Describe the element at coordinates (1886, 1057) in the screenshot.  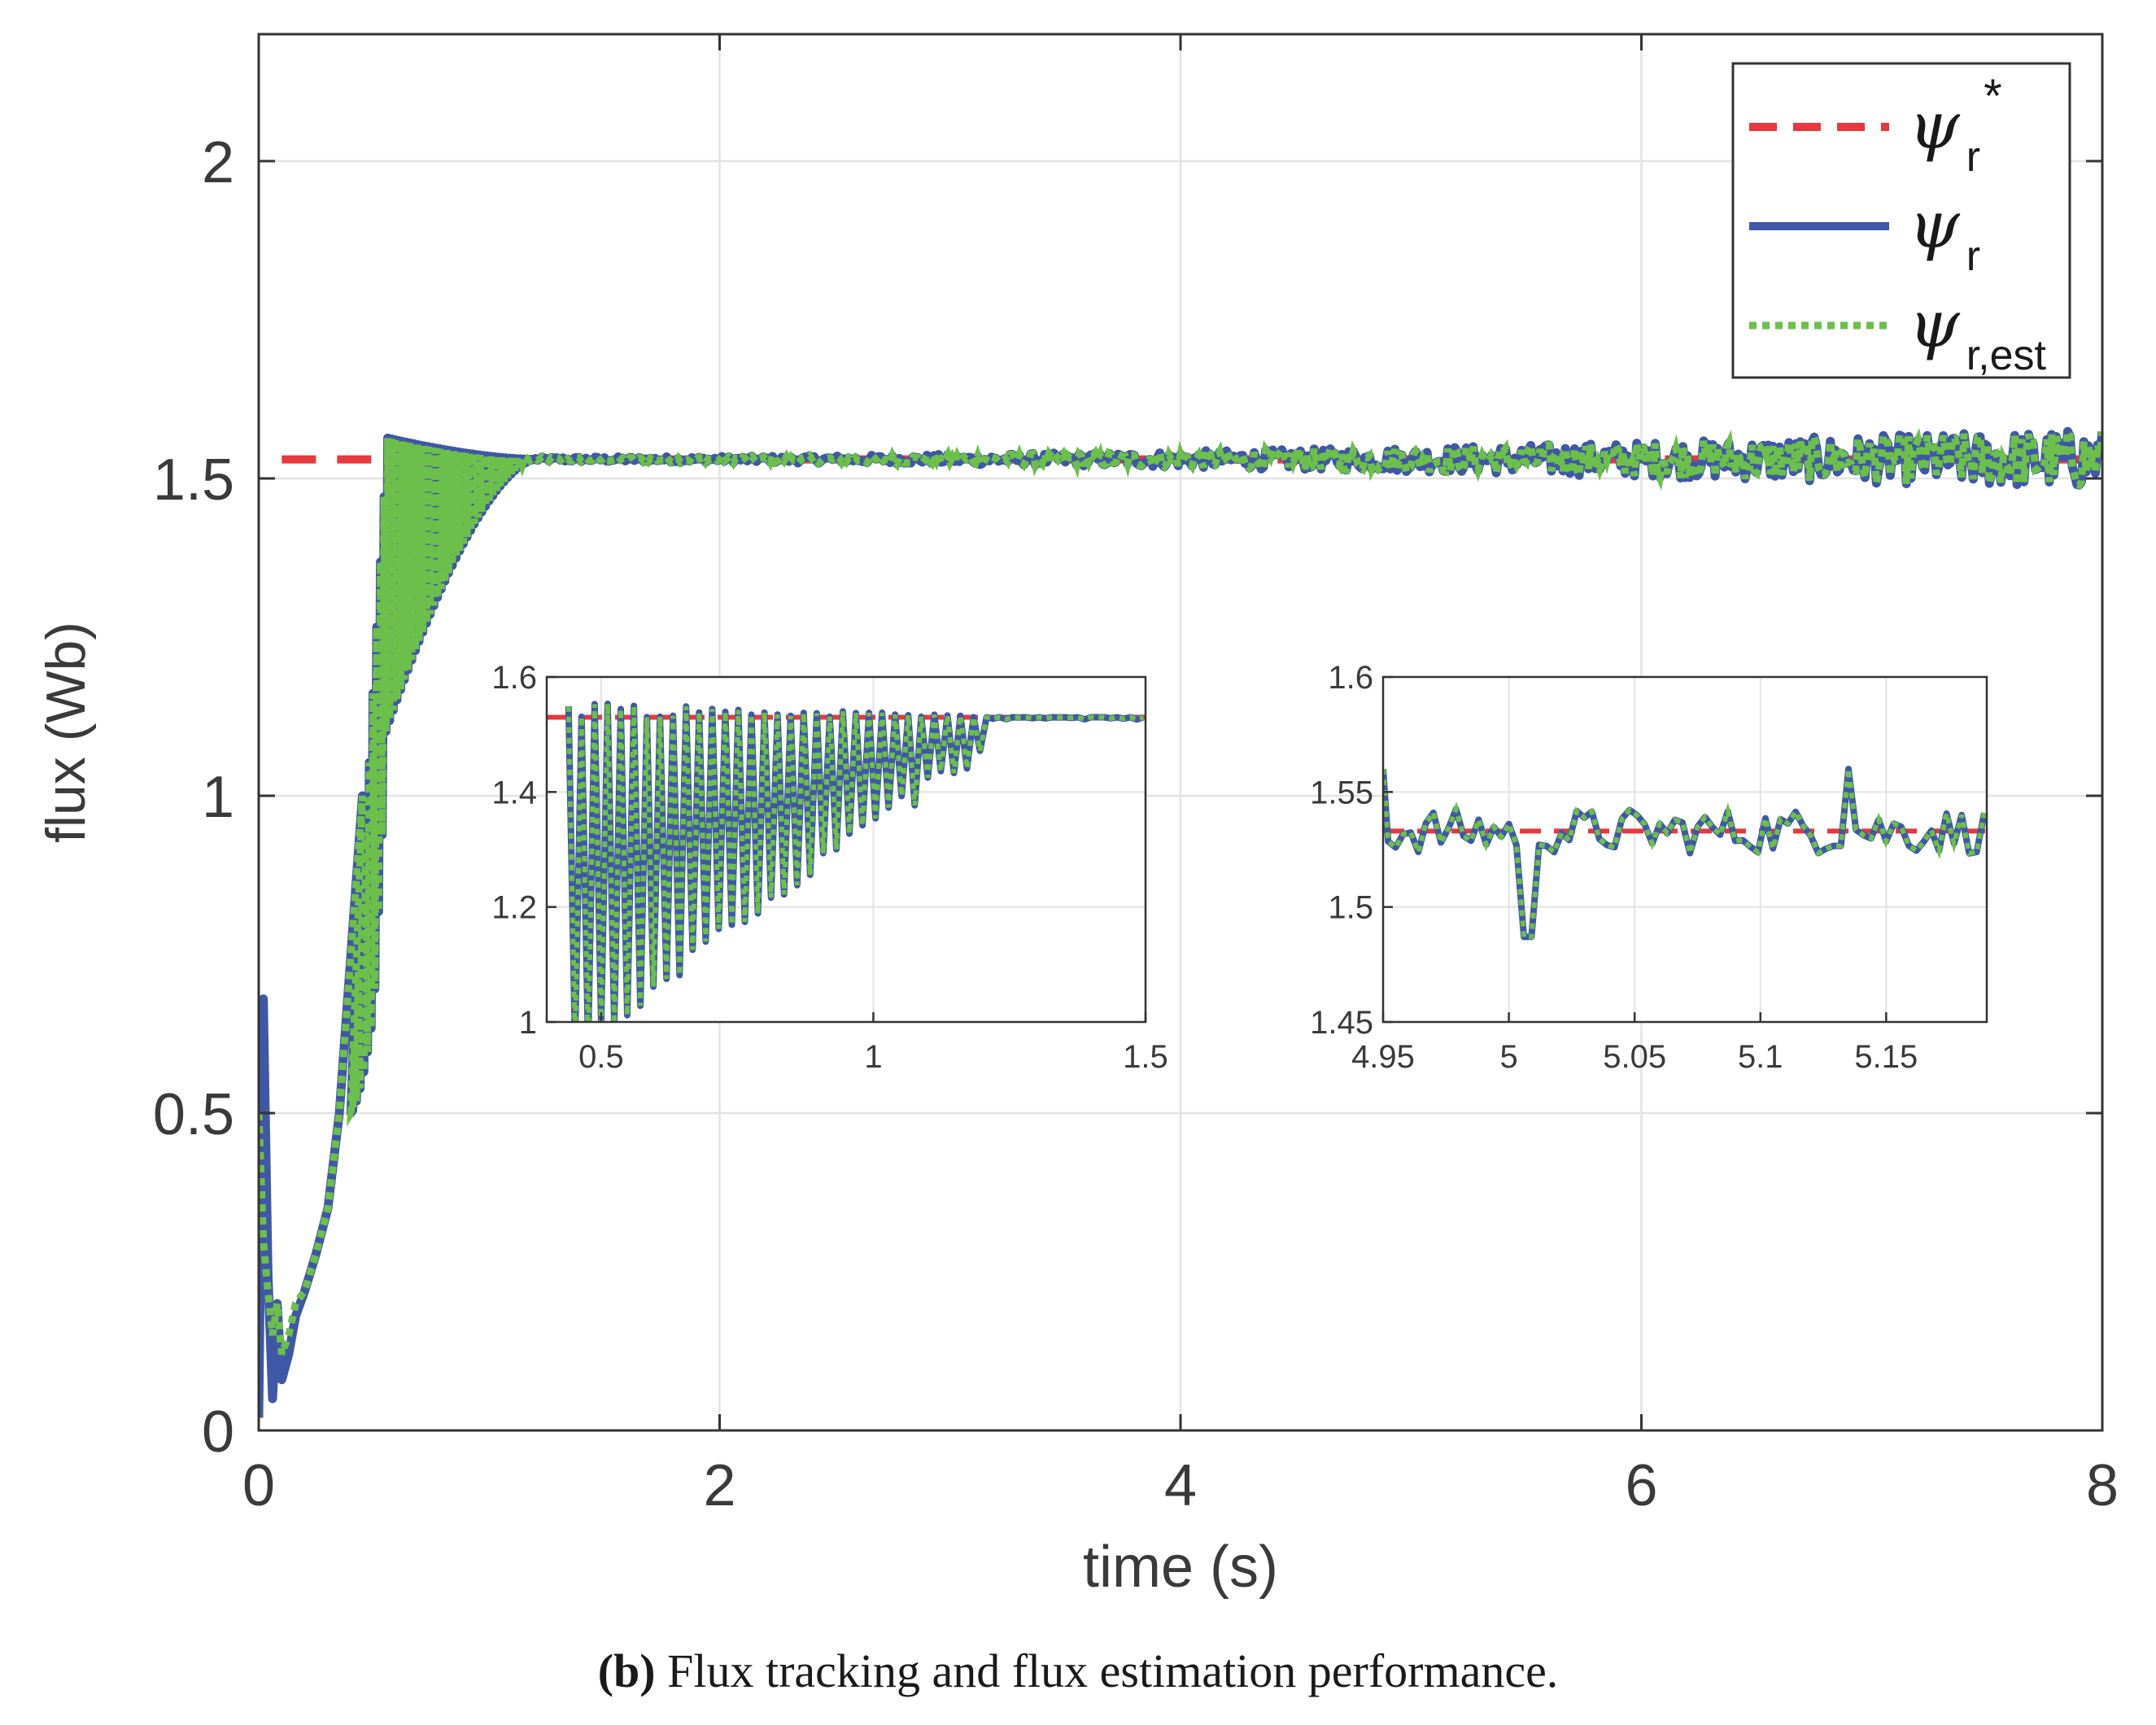
I see `inset-x-tick-label: 5.15` at that location.